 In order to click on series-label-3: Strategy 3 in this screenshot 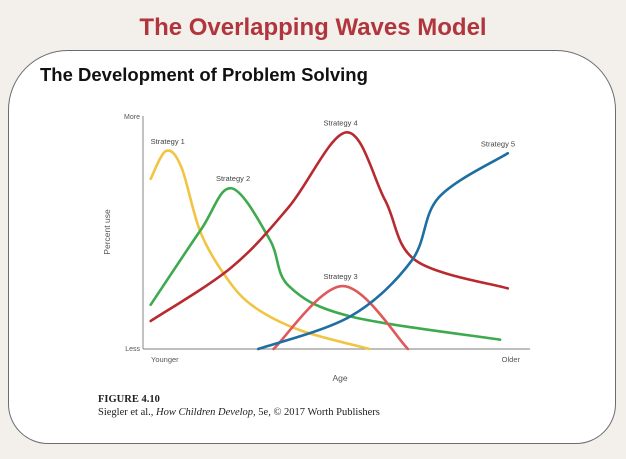, I will do `click(340, 276)`.